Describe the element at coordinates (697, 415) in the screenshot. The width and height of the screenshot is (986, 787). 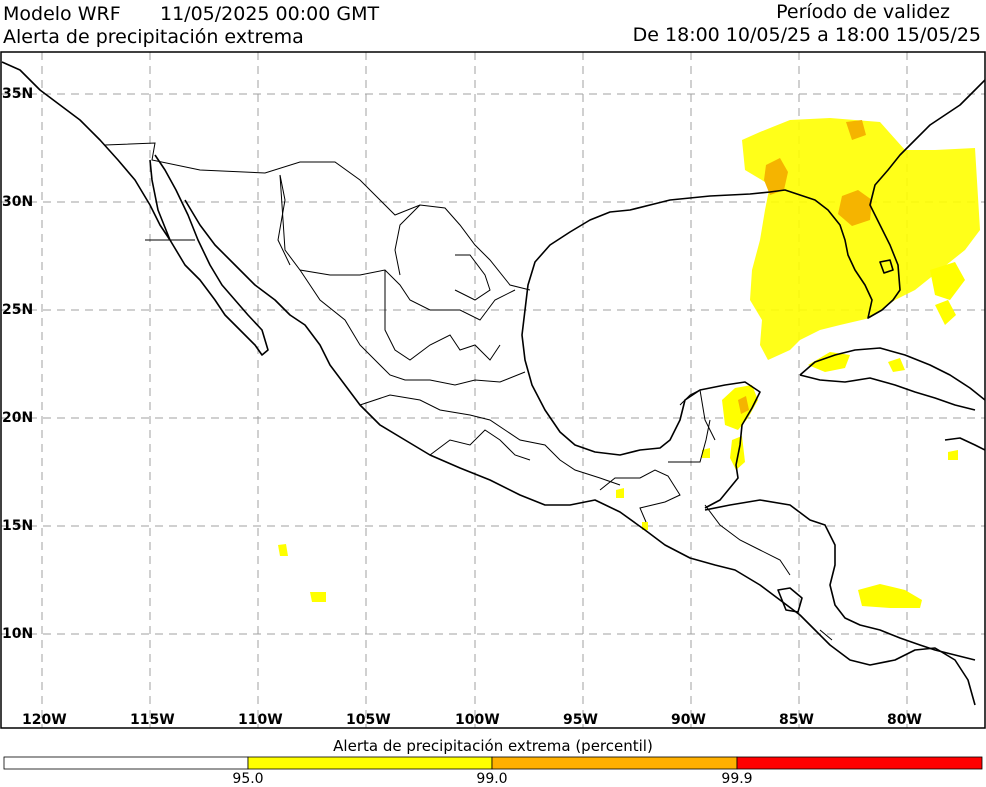
I see `border-yucatan-interior` at that location.